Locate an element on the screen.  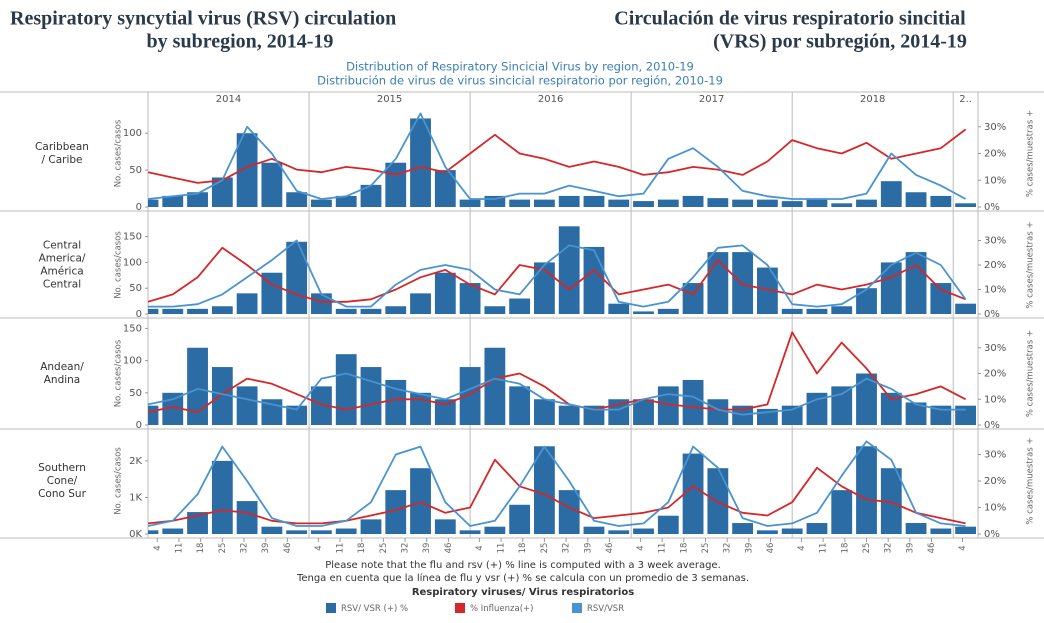
legend-label: RSV/VSR is located at coordinates (605, 609).